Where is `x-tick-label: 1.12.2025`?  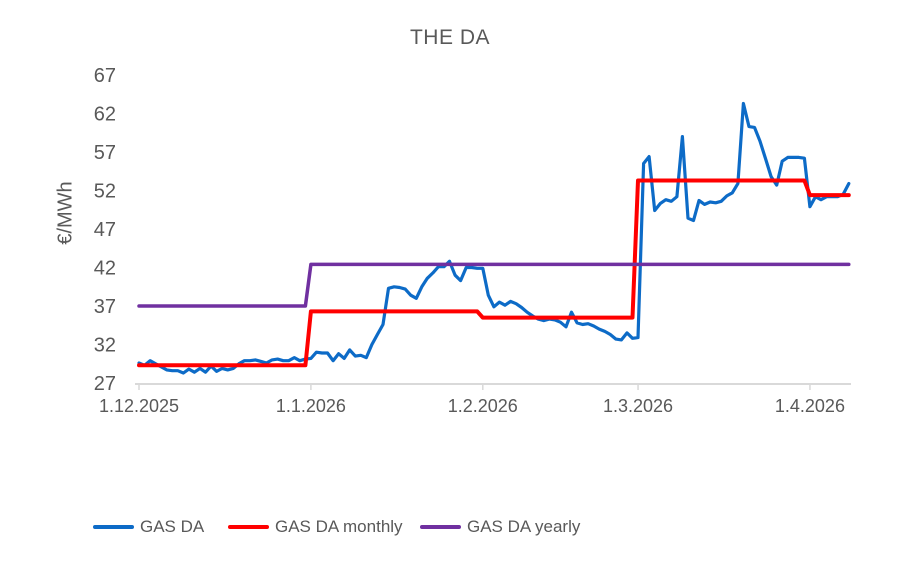 x-tick-label: 1.12.2025 is located at coordinates (139, 406).